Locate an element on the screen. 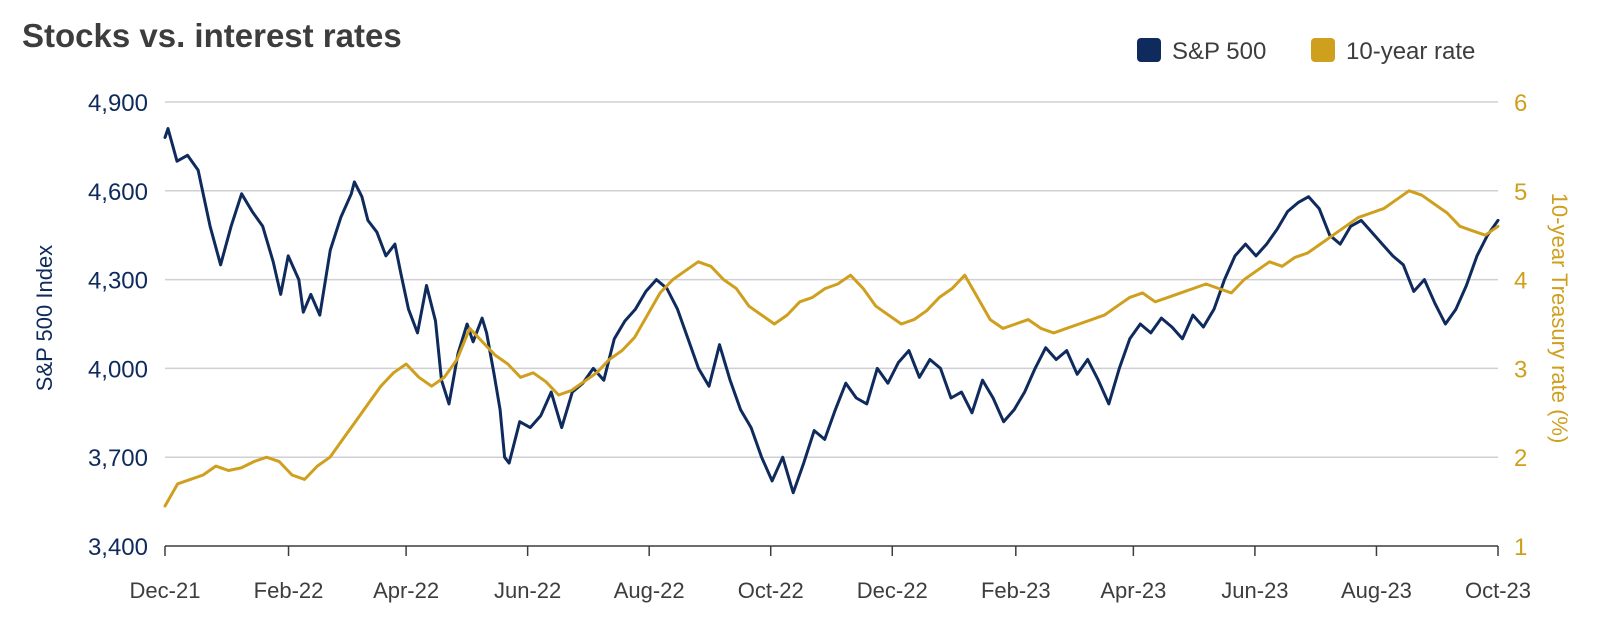 This screenshot has height=621, width=1600. legend-label-10yr: 10-year rate is located at coordinates (1410, 51).